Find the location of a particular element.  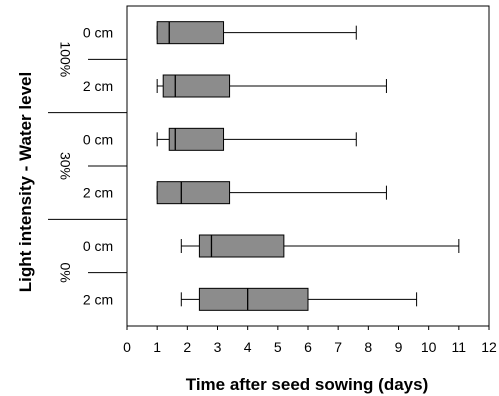

x-axis-ticks: 0 1 2 3 4 5 6 7 8 9 10 11 12 is located at coordinates (310, 340).